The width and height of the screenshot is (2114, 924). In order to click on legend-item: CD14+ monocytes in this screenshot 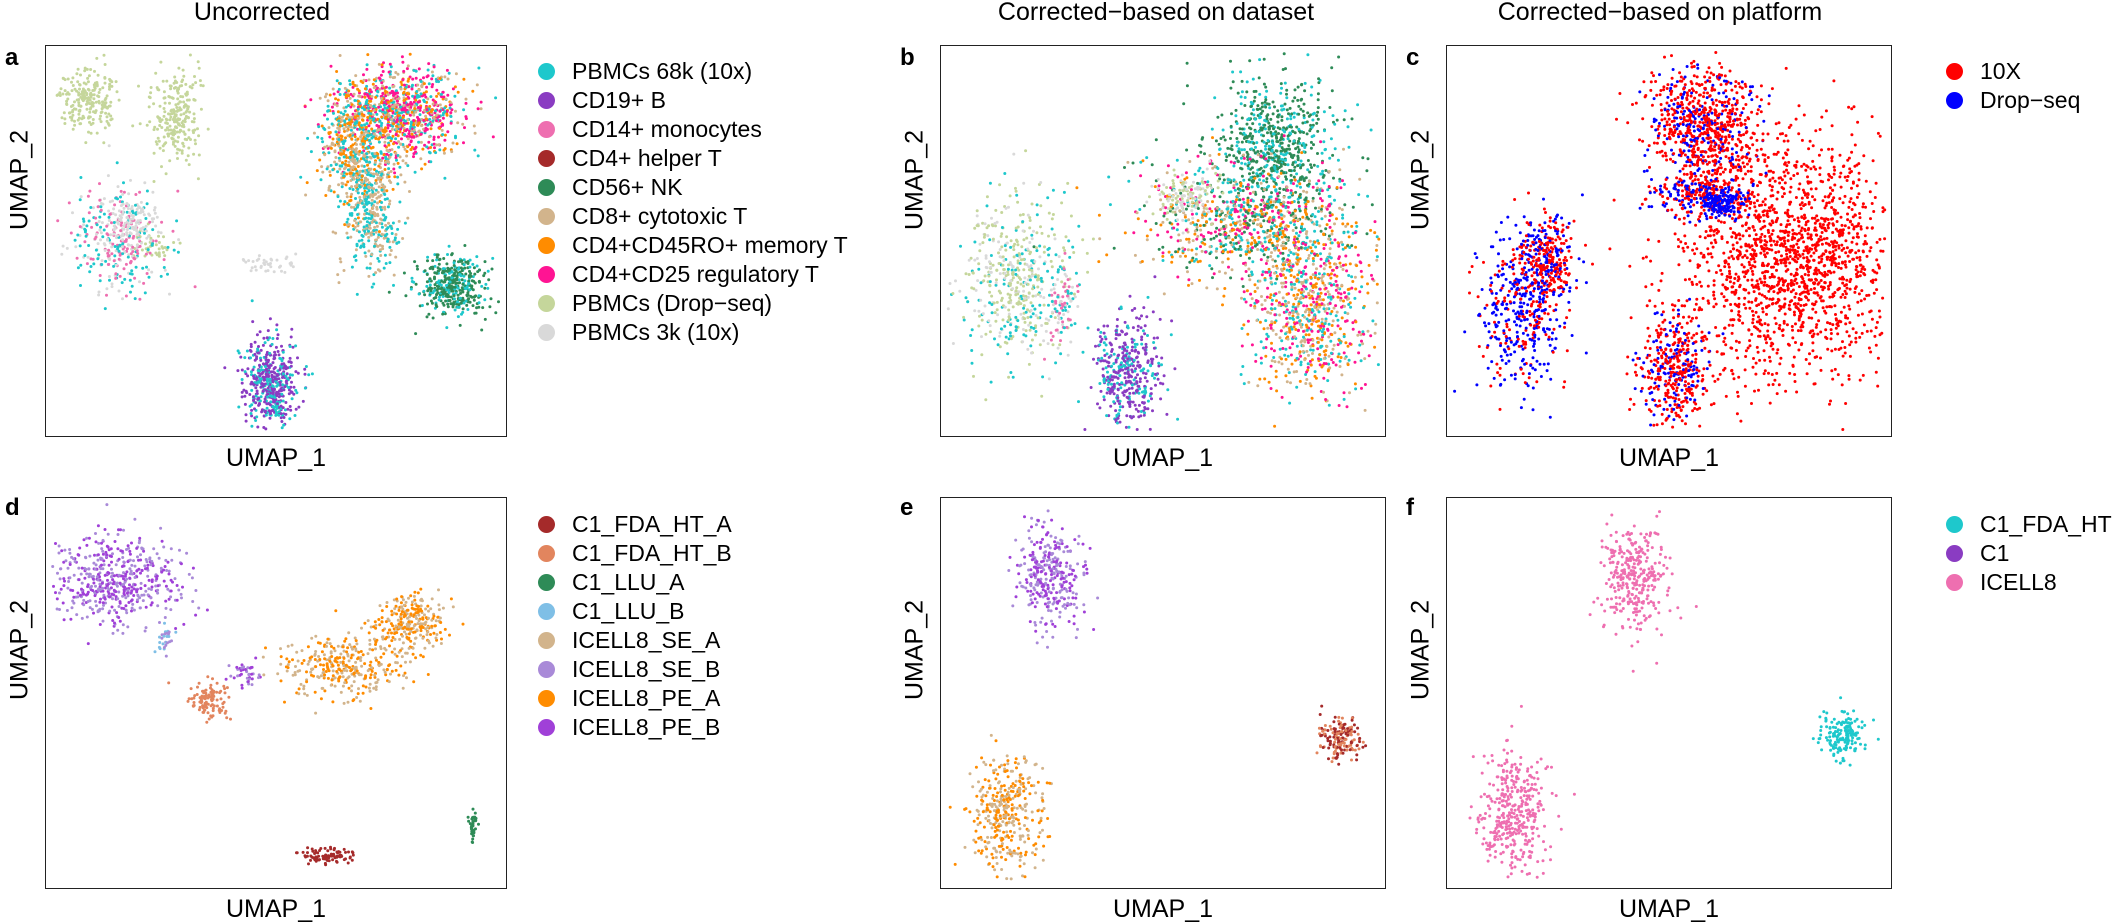, I will do `click(693, 129)`.